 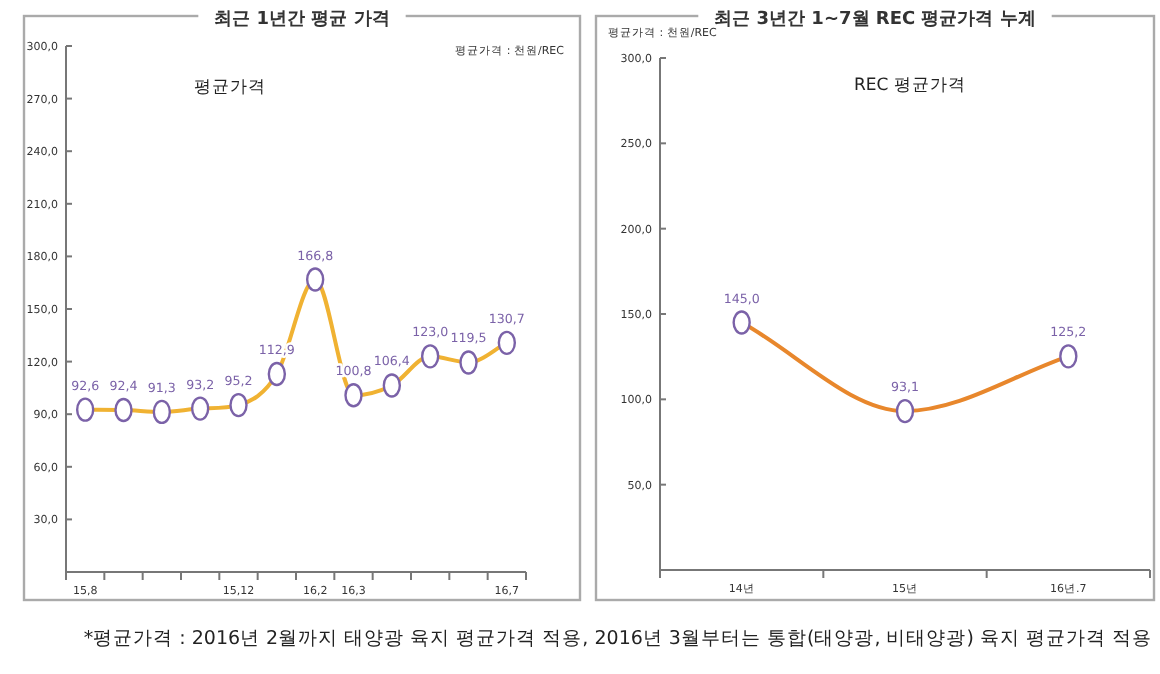 I want to click on text: *평균가격 : 2016년 2월까지 태양광 육지 평균가격 적용, 2016년 3월부터는 통합(태양광, 비태양광) 육지 평균가격 적용, so click(x=617, y=639).